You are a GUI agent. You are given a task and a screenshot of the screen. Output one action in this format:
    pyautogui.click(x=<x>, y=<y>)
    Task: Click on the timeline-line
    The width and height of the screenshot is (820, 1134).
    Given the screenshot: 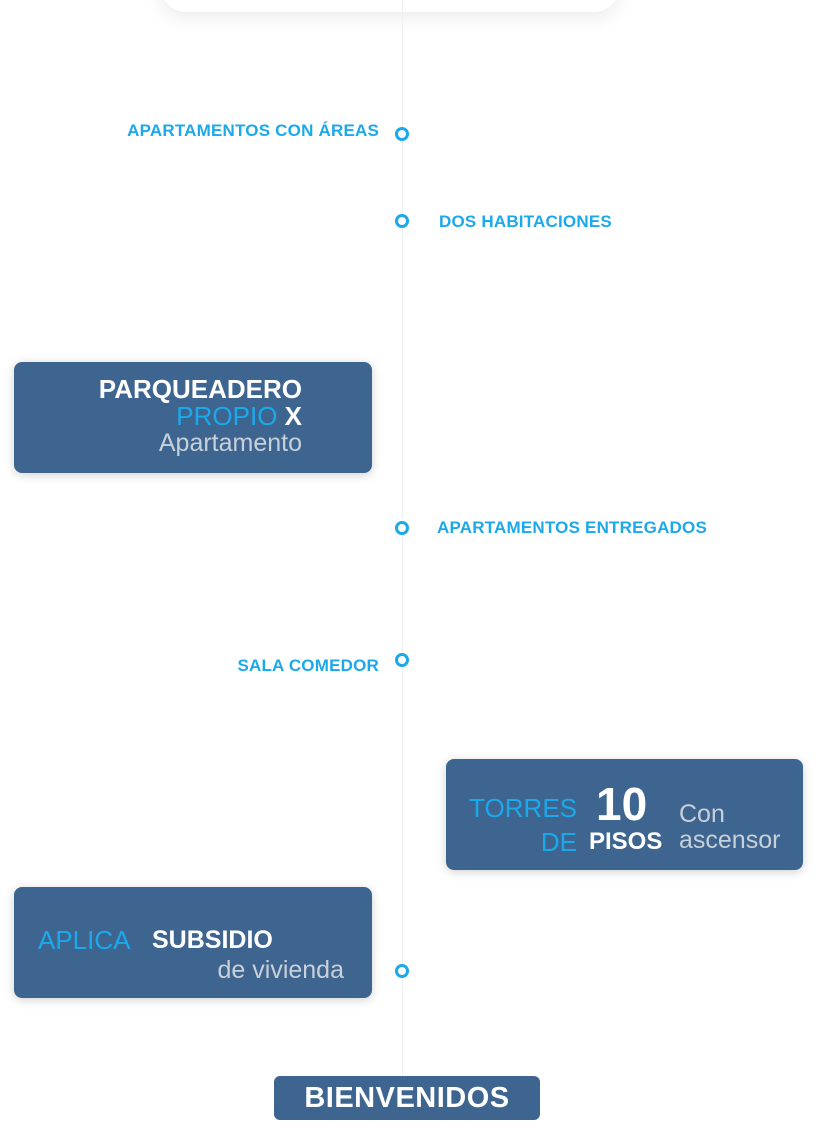 What is the action you would take?
    pyautogui.click(x=402, y=540)
    